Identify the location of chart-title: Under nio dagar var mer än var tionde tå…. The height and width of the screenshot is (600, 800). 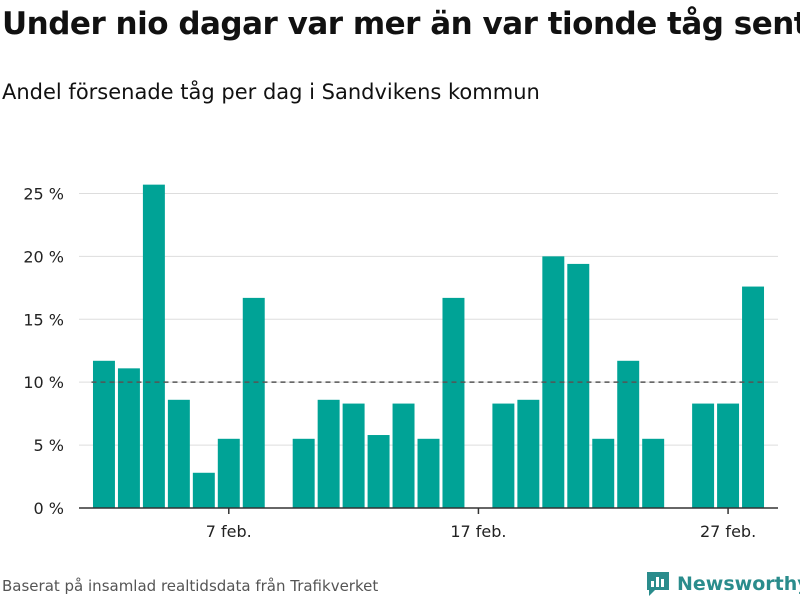
(401, 24).